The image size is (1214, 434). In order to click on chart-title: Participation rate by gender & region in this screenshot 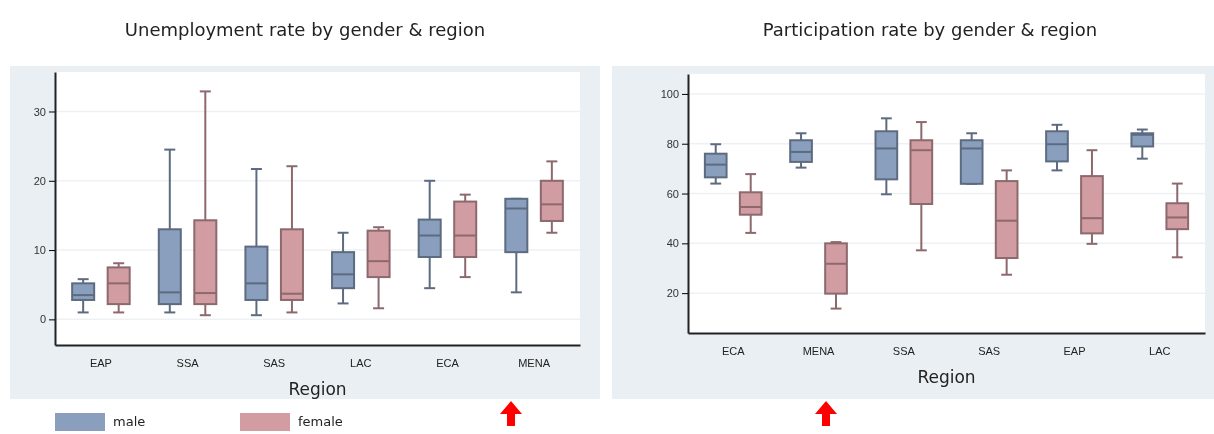, I will do `click(930, 29)`.